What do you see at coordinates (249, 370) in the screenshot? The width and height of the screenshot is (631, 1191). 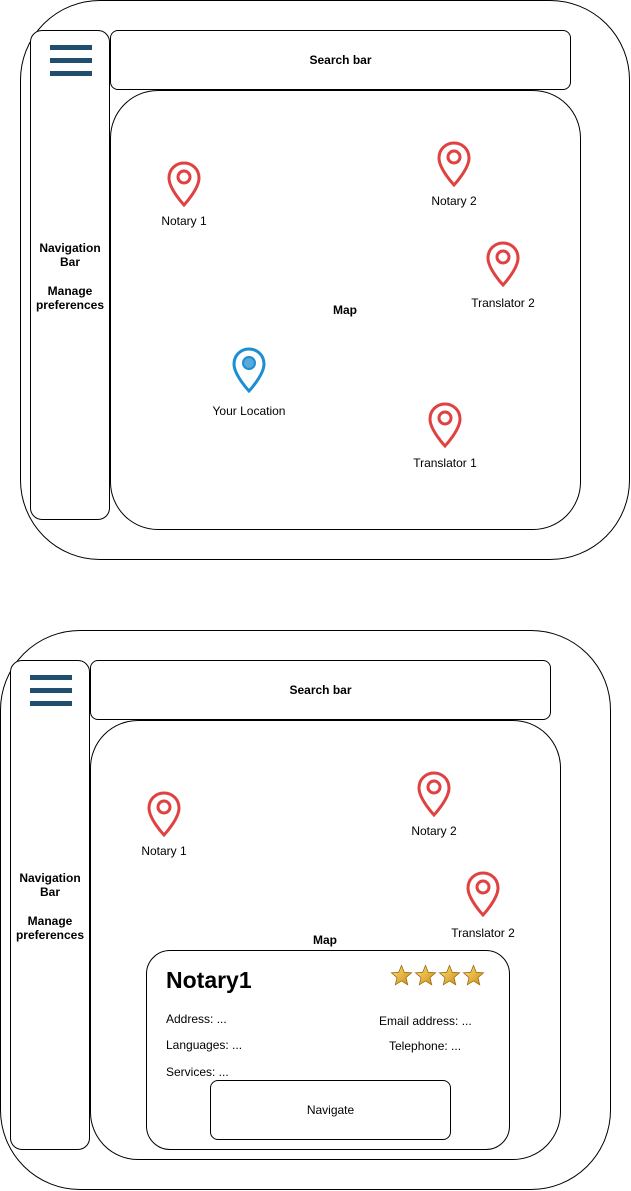 I see `location-pin-icon` at bounding box center [249, 370].